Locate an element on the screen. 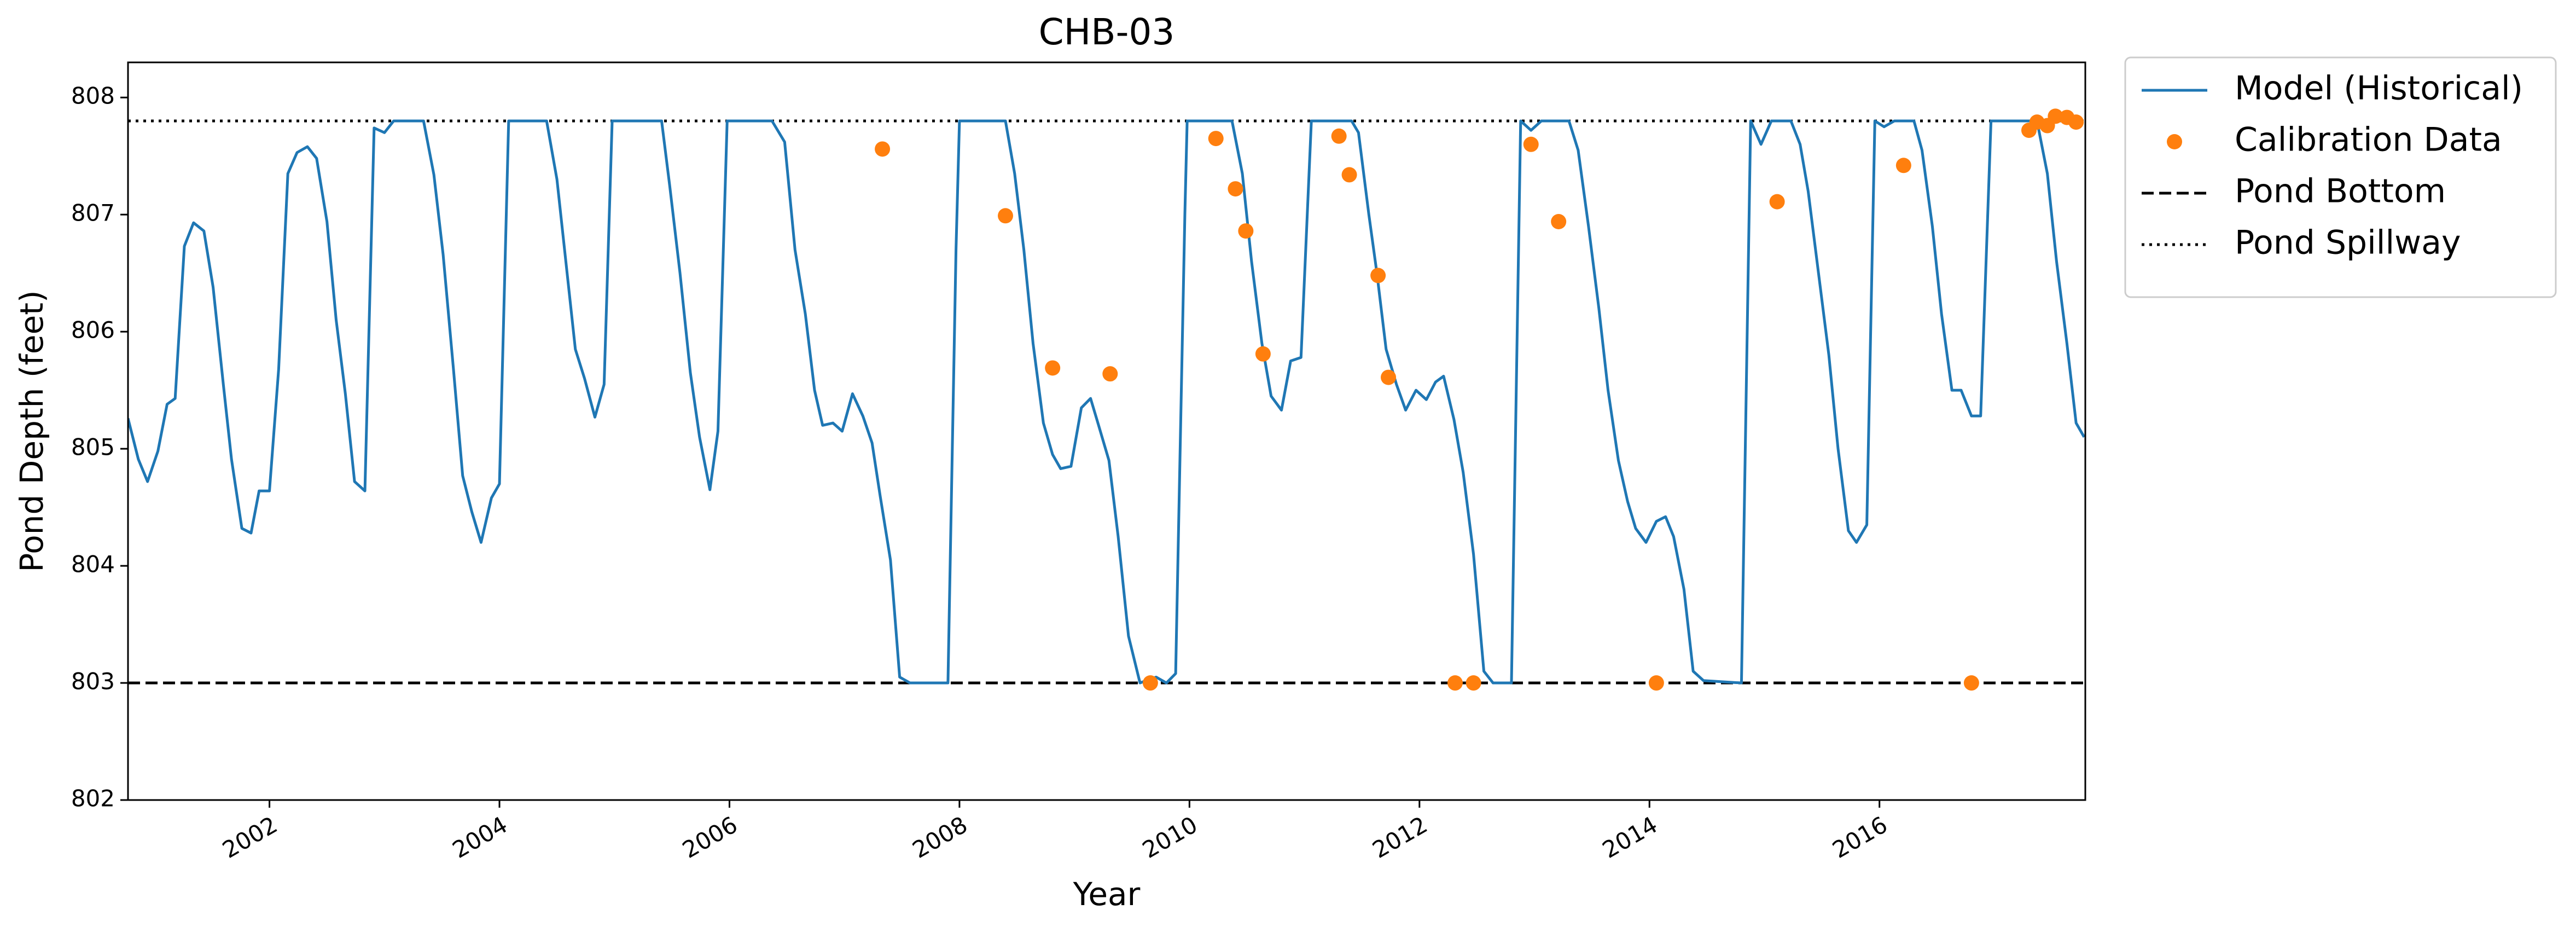  legend-label: Model (Historical) is located at coordinates (2379, 88).